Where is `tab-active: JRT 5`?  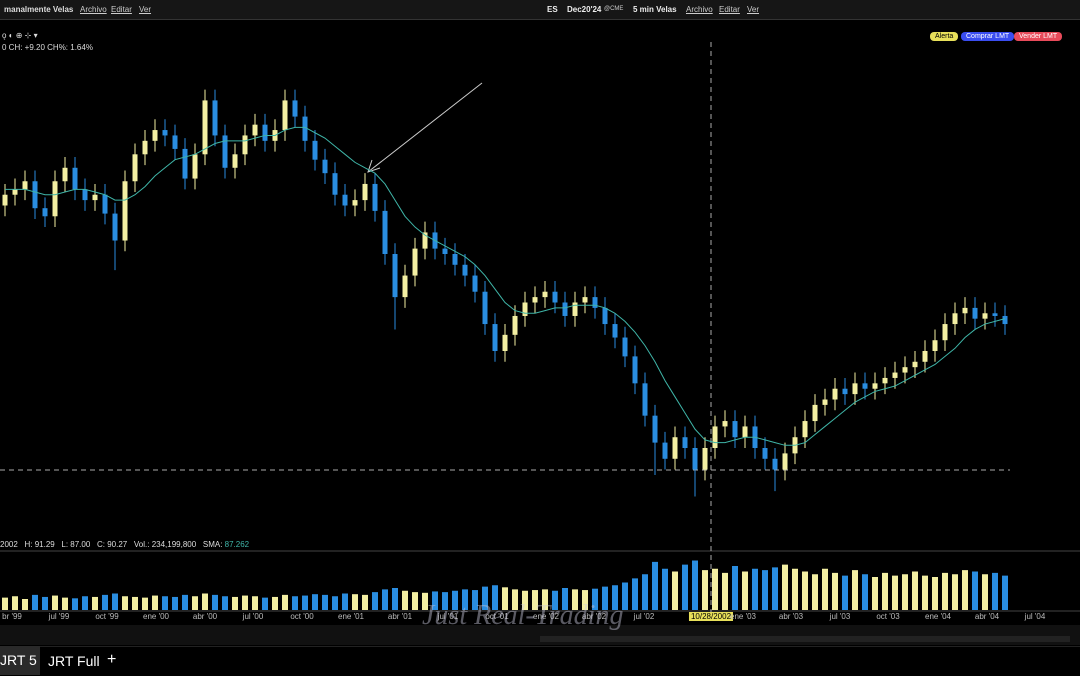 tab-active: JRT 5 is located at coordinates (20, 660).